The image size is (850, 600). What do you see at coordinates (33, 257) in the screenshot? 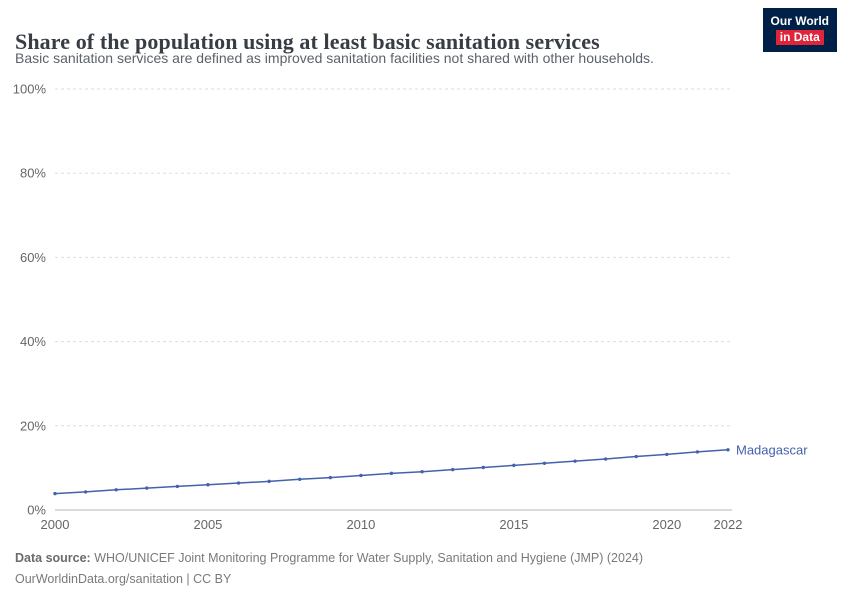
I see `y-tick-label: 60%` at bounding box center [33, 257].